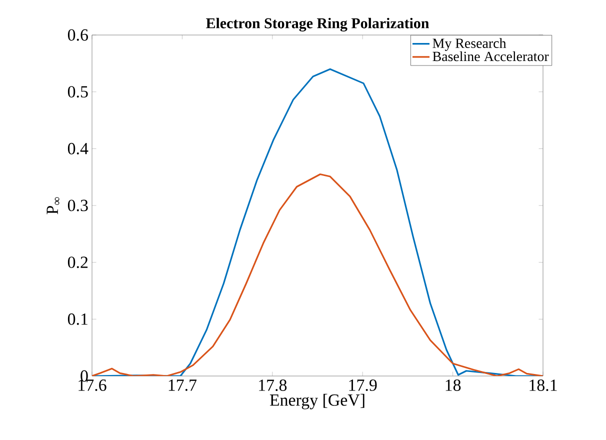 This screenshot has width=606, height=440. What do you see at coordinates (78, 262) in the screenshot?
I see `y-tick-label: 0.2` at bounding box center [78, 262].